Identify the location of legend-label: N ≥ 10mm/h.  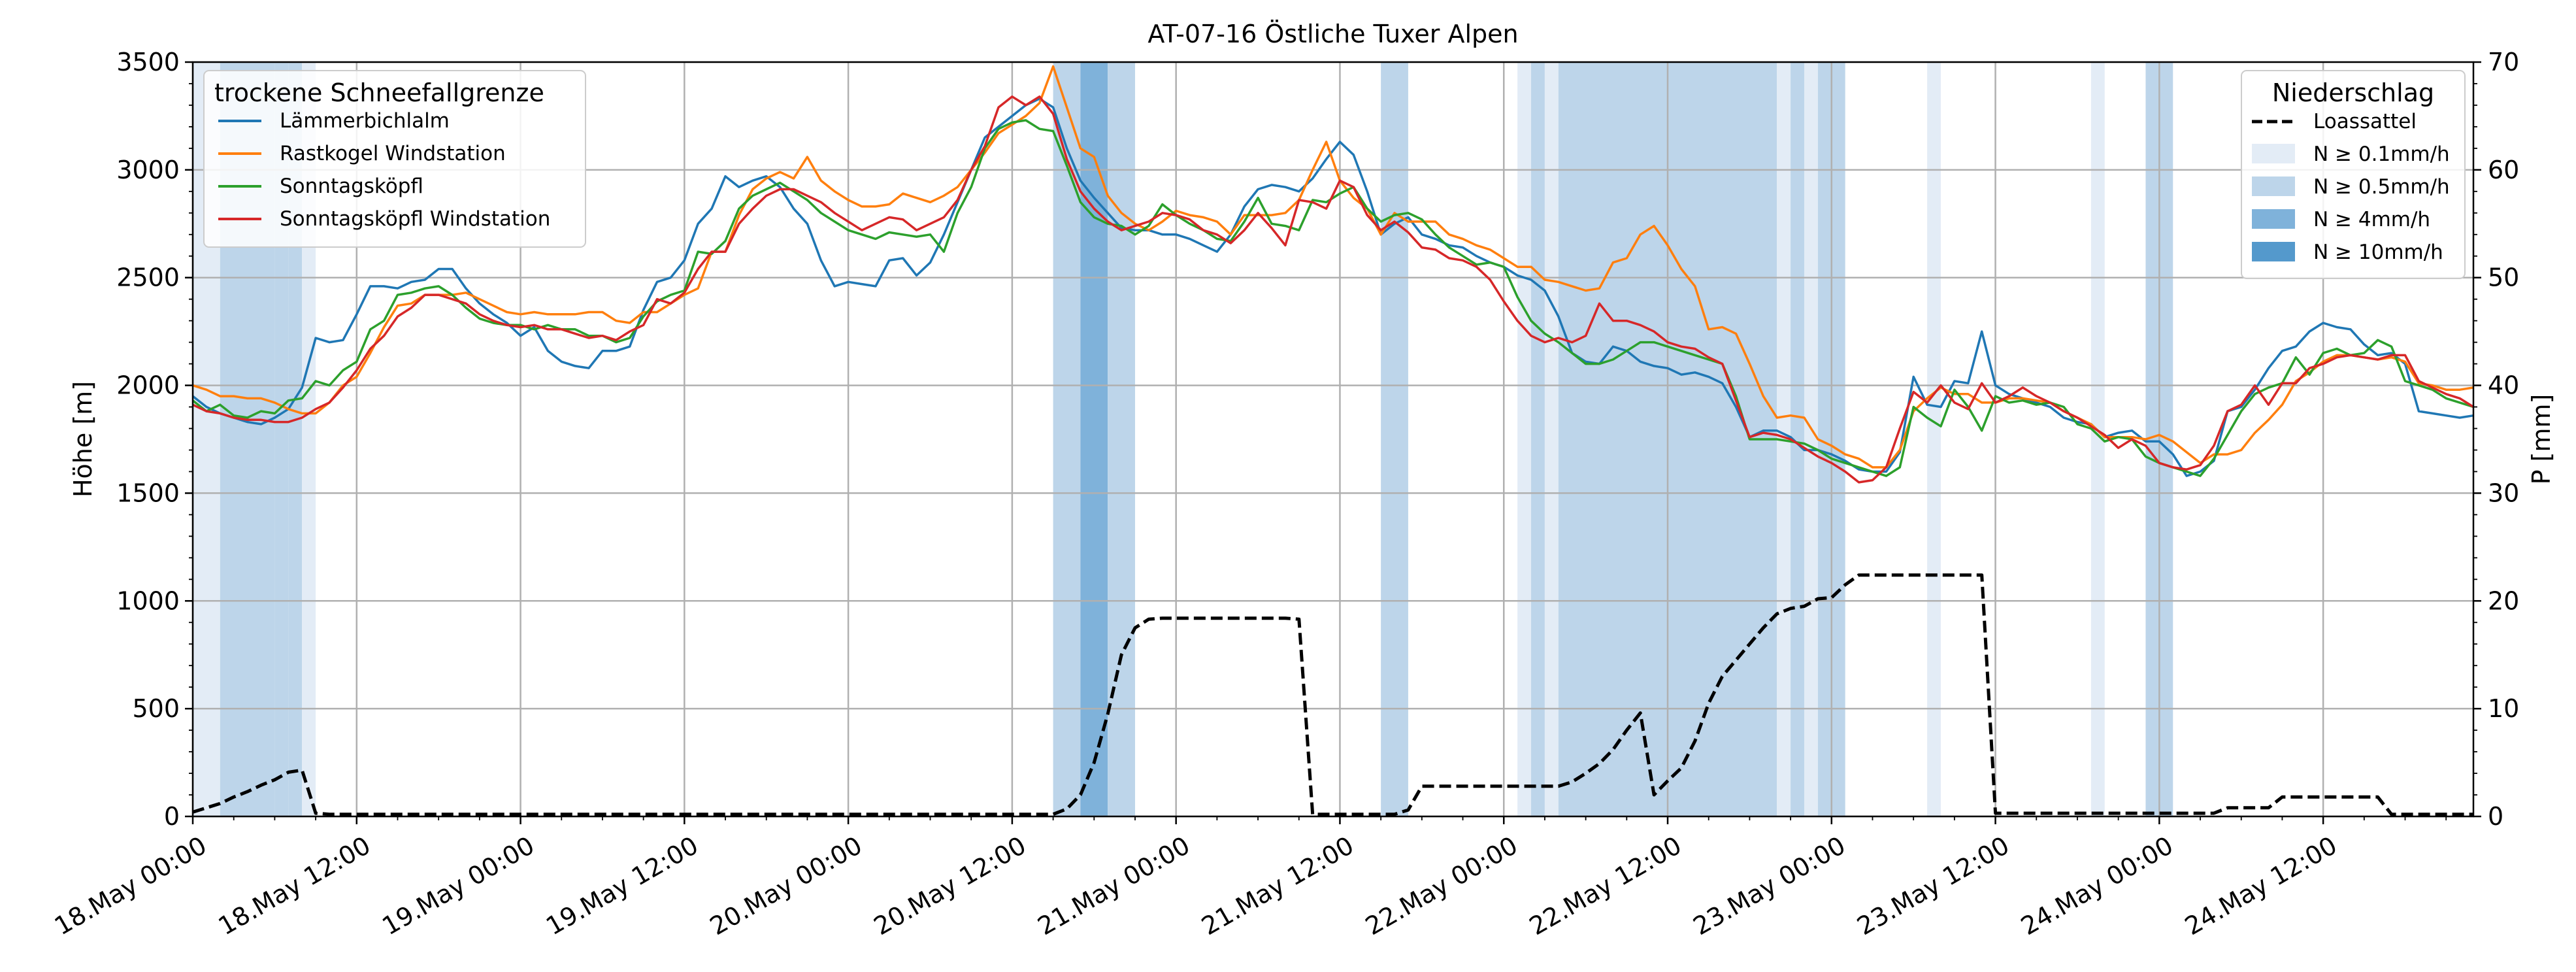
(2378, 253).